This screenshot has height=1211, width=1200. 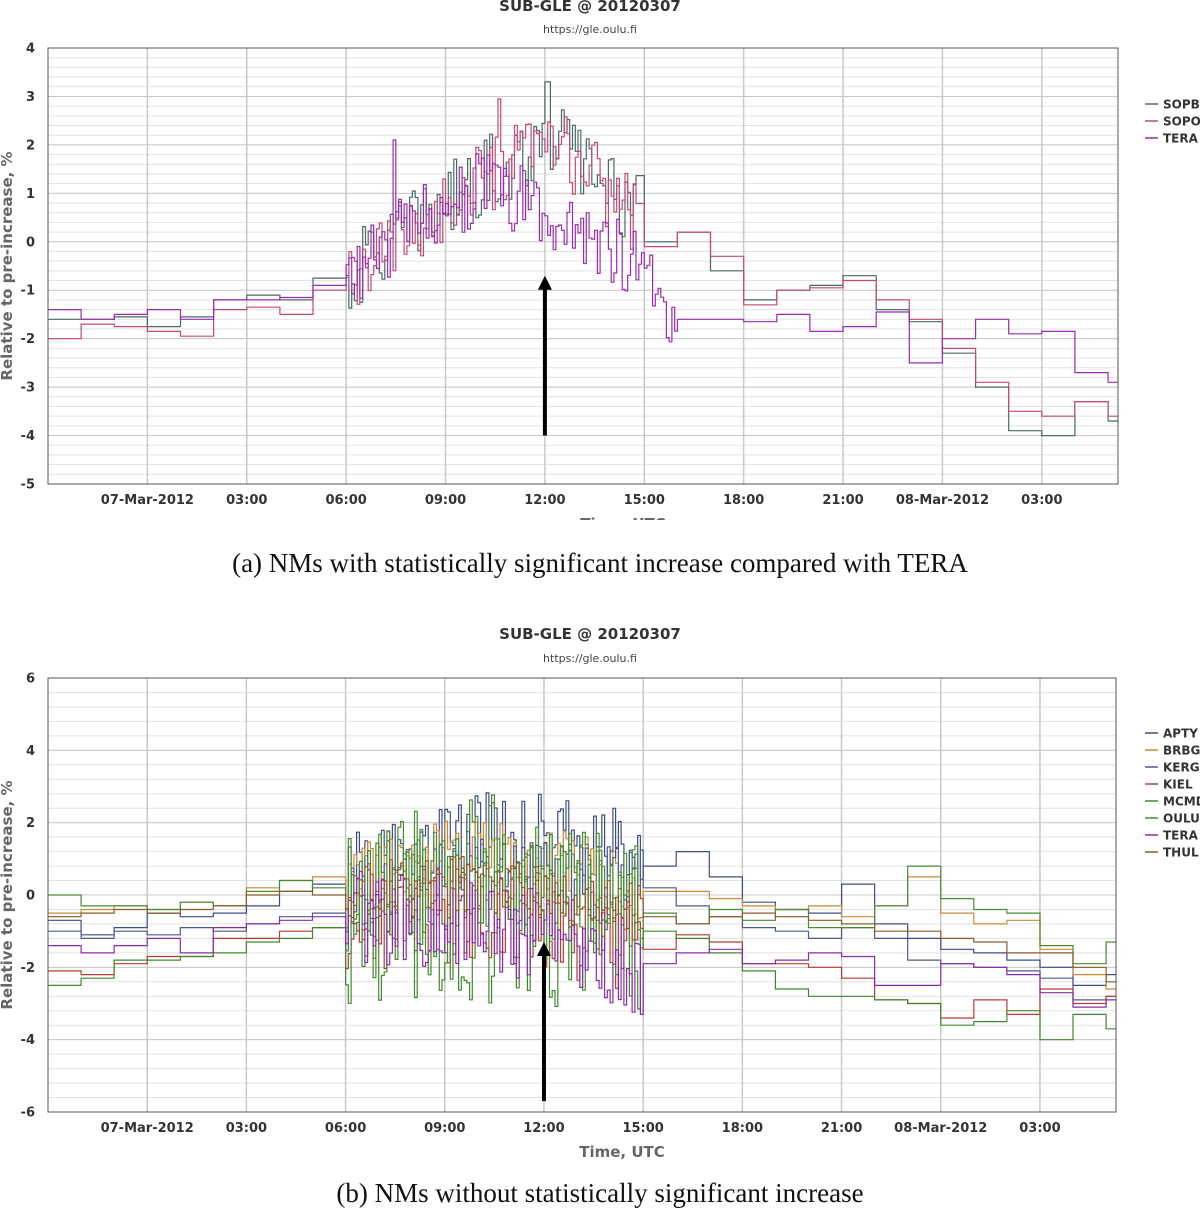 I want to click on legend: SOPB SOPO TERA, so click(x=1172, y=122).